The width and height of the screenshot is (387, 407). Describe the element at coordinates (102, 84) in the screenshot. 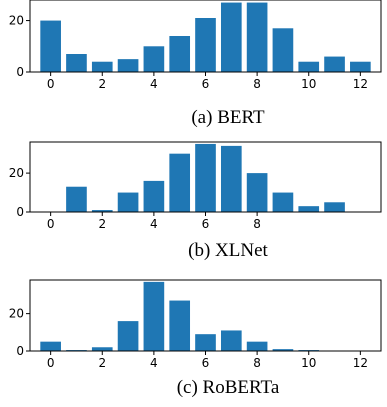

I see `bert-xtick-label: 2` at that location.